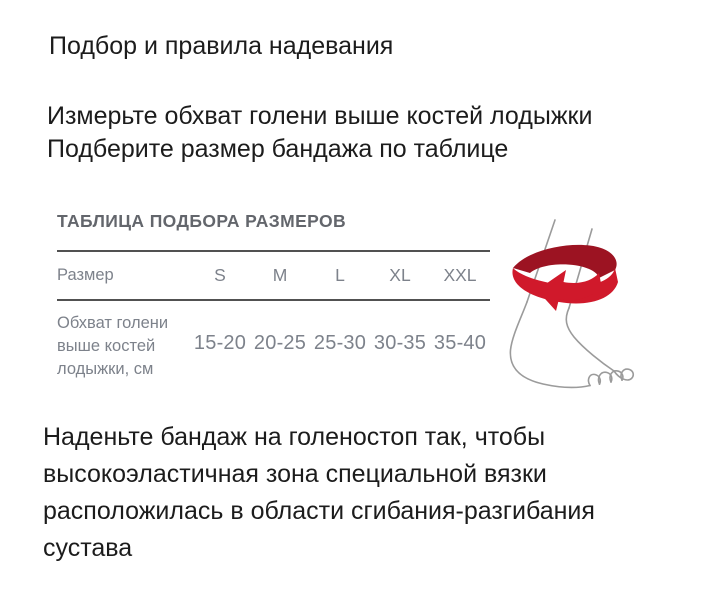 This screenshot has height=608, width=724. What do you see at coordinates (273, 251) in the screenshot?
I see `table-rule-top` at bounding box center [273, 251].